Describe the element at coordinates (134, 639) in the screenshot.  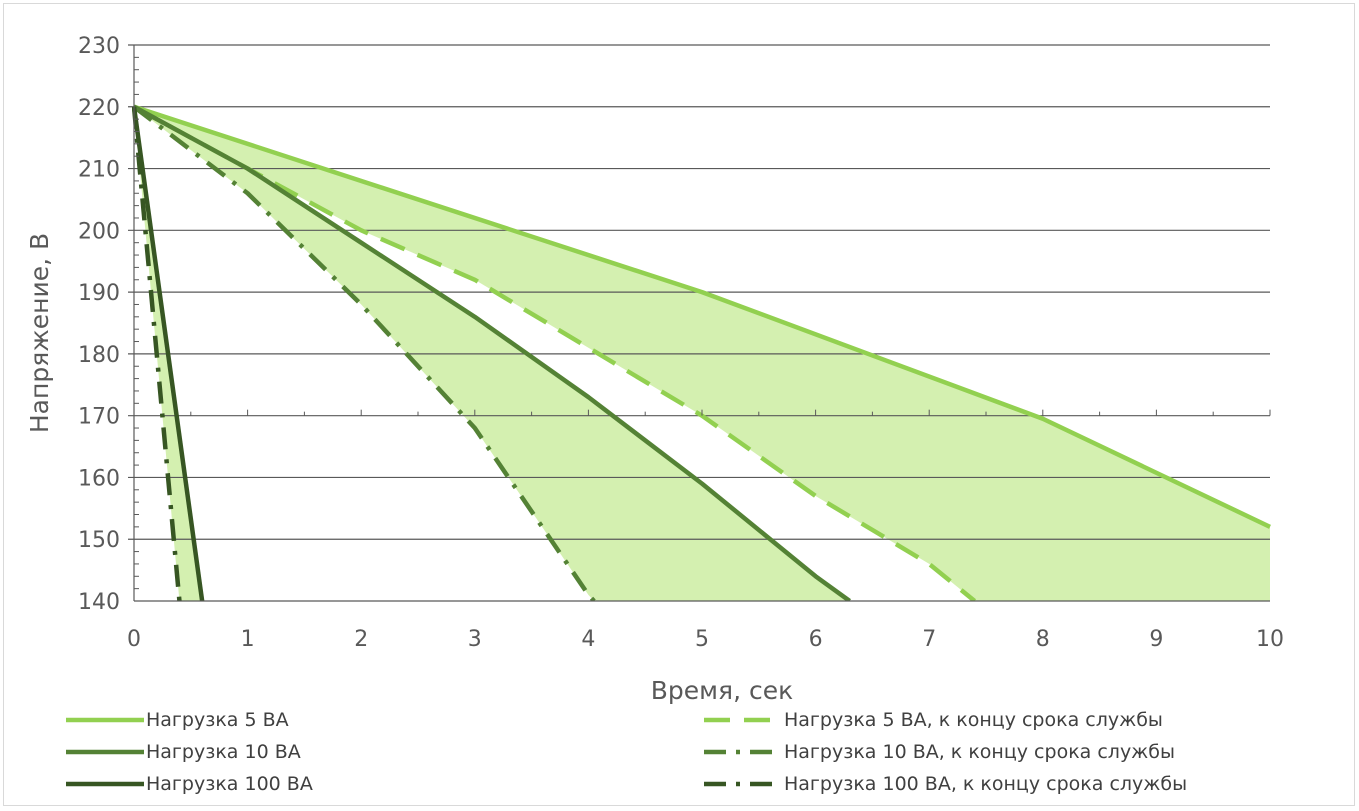
I see `x-tick-label: 0` at that location.